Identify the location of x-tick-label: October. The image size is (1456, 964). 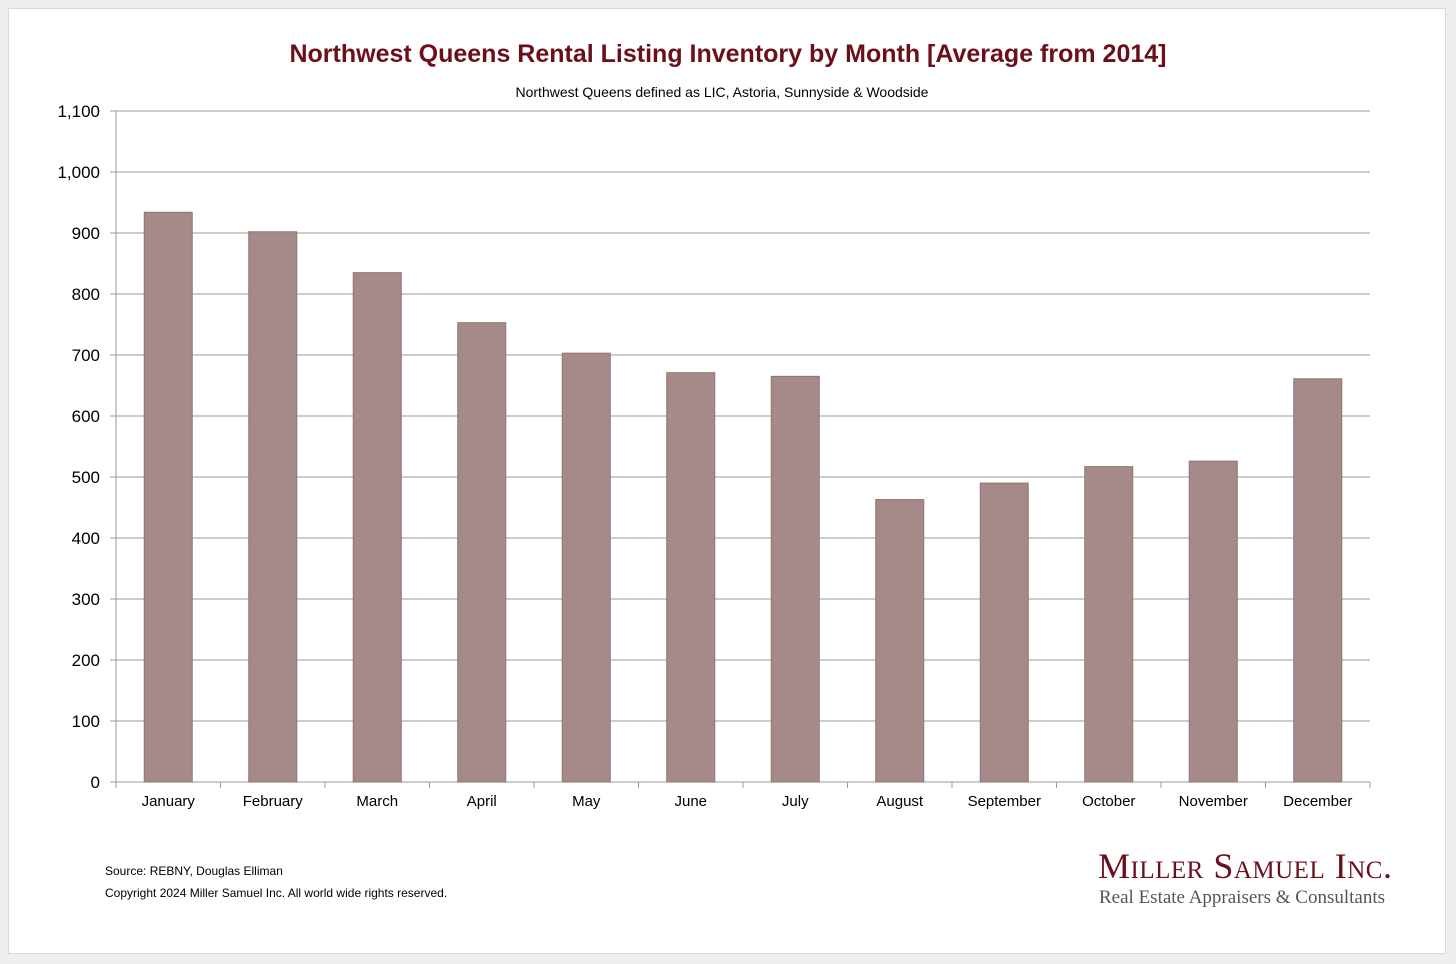
(1108, 801).